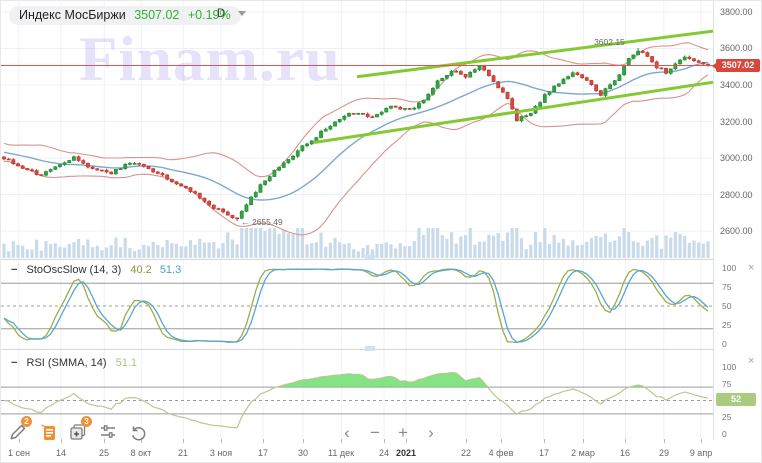 This screenshot has width=762, height=463. I want to click on settings-button, so click(108, 432).